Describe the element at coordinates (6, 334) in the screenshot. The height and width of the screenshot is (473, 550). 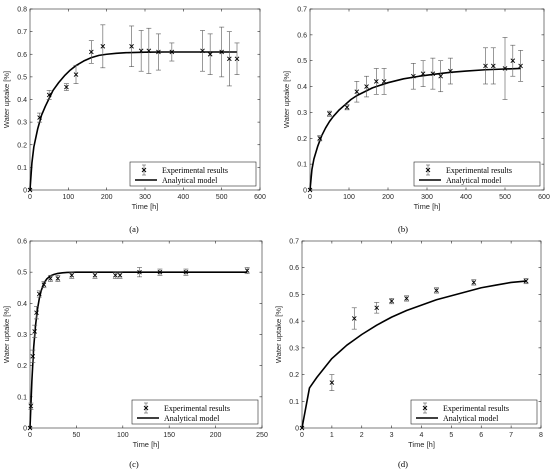
I see `y-axis-label: Water uptake [%]` at that location.